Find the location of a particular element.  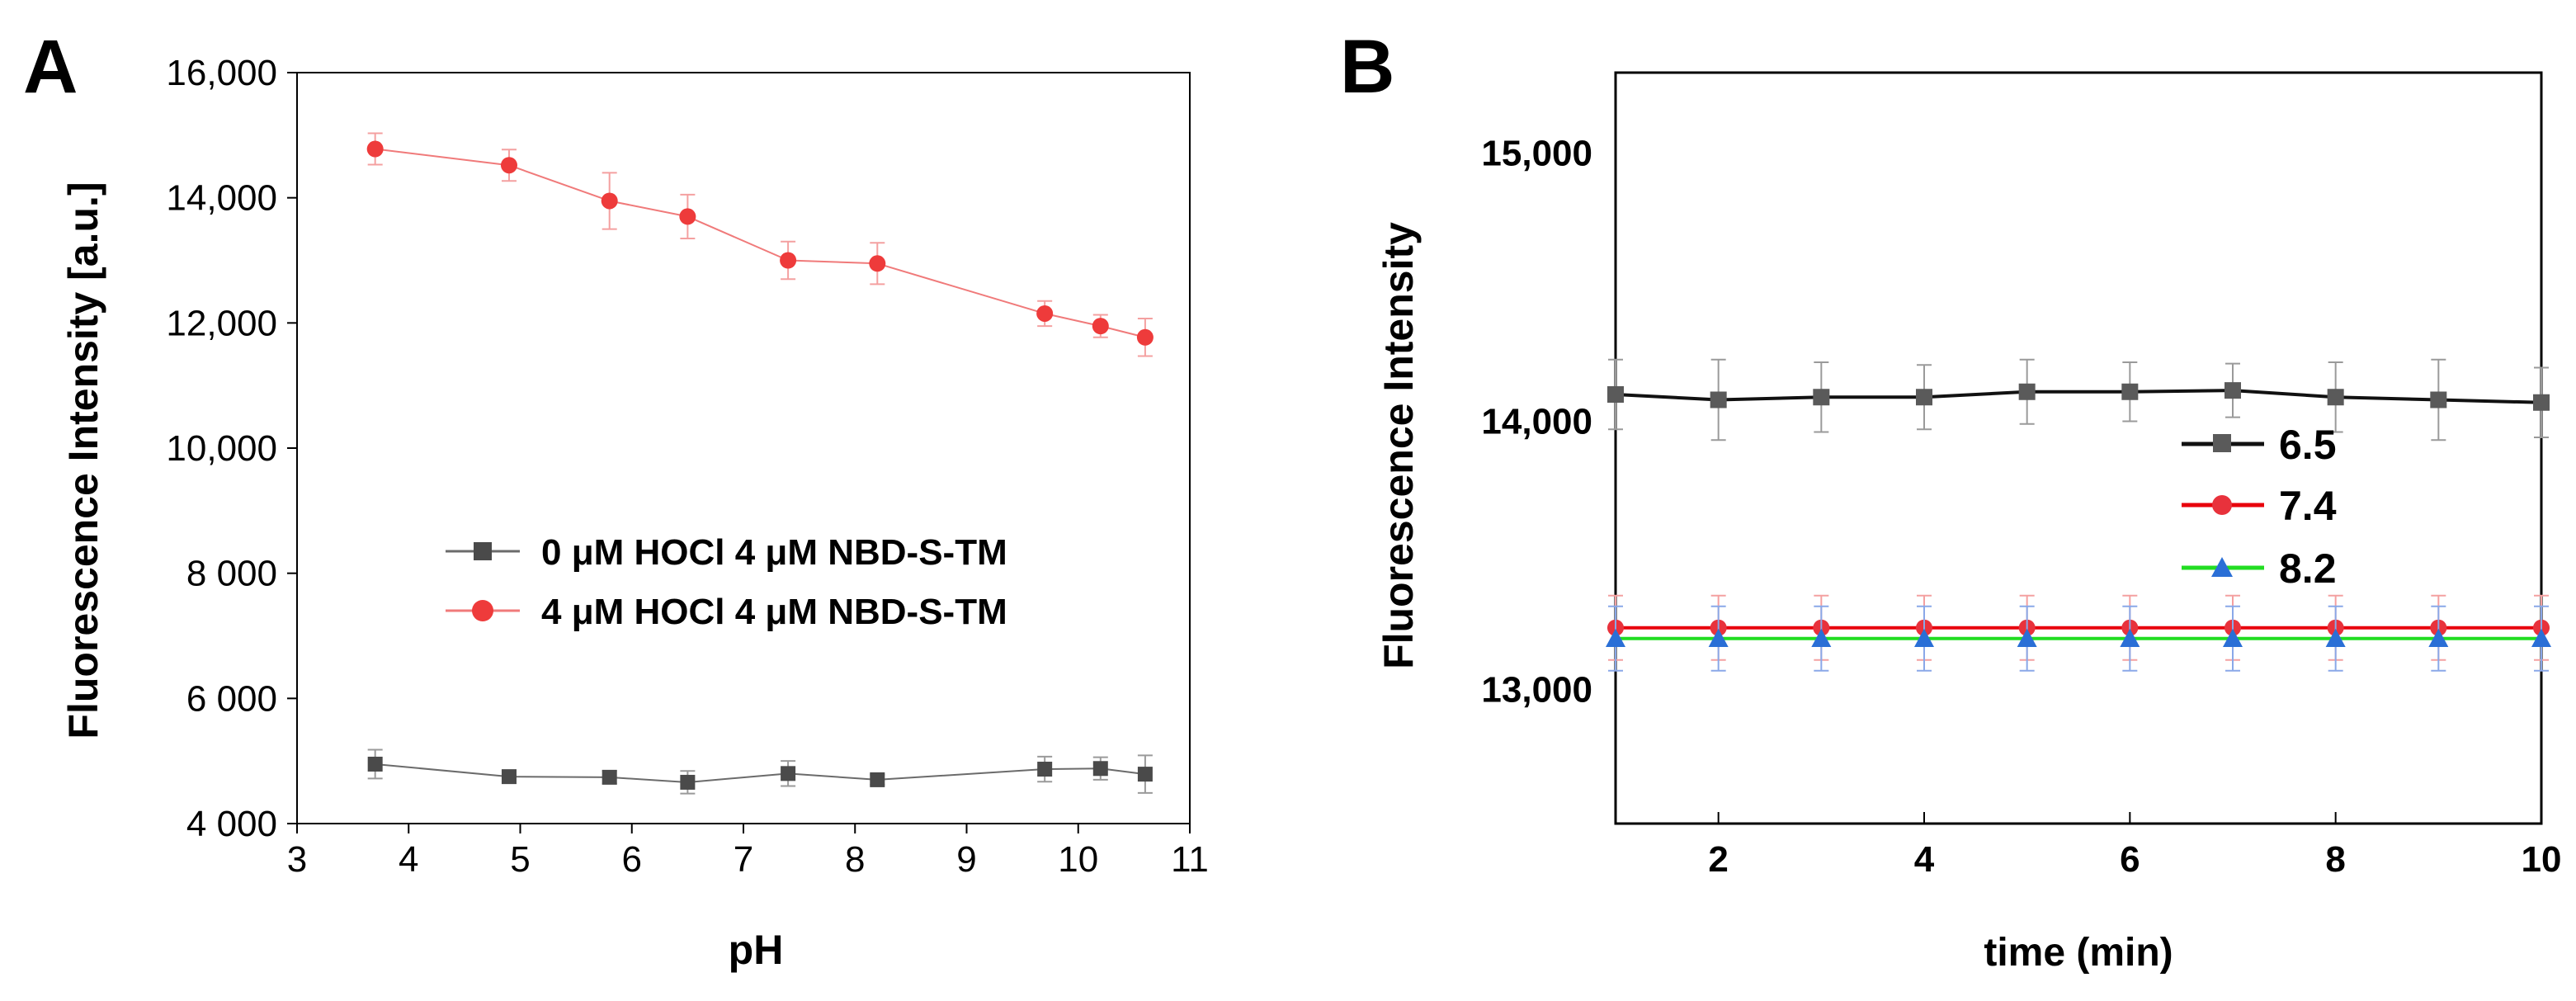

panel-b-y-tick-label: 15,000 is located at coordinates (1536, 154).